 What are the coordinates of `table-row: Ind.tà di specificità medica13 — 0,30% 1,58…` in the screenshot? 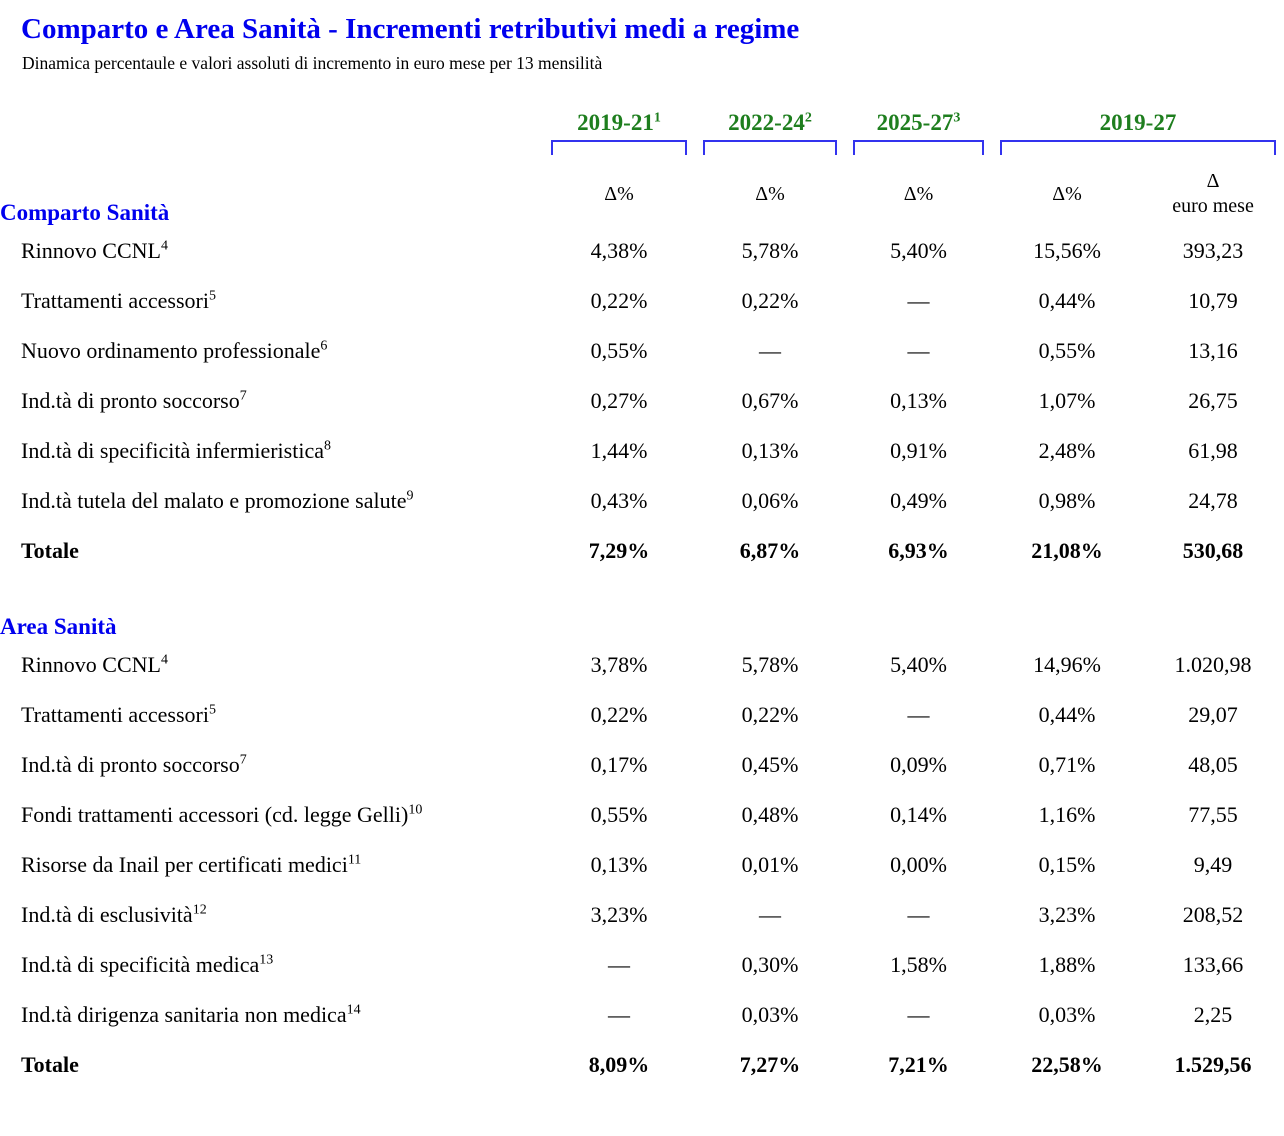 It's located at (642, 965).